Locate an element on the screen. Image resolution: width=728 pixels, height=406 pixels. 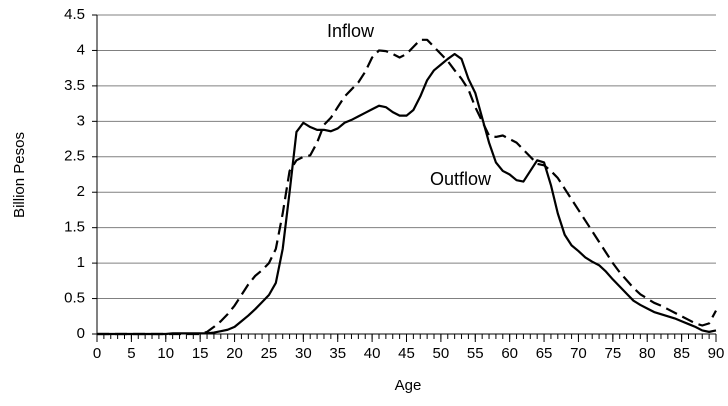
y-tick-label: 2 is located at coordinates (81, 191).